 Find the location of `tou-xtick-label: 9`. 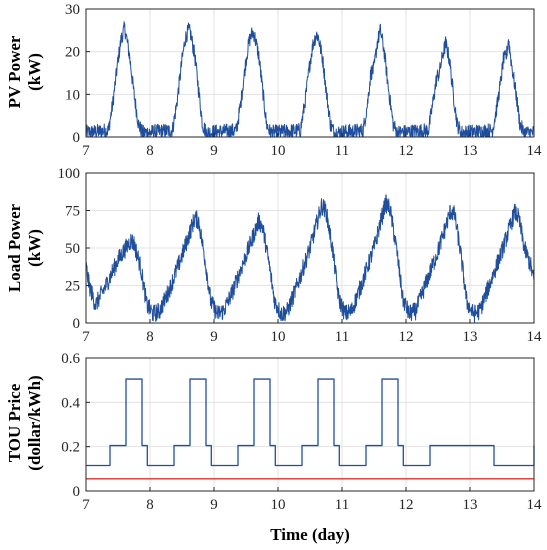

tou-xtick-label: 9 is located at coordinates (214, 505).